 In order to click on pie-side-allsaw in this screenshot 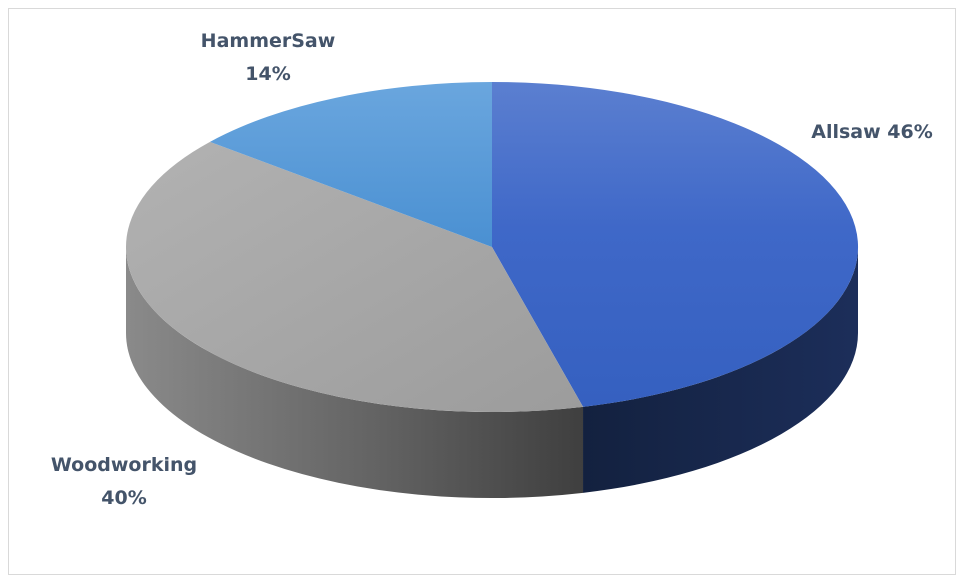, I will do `click(720, 370)`.